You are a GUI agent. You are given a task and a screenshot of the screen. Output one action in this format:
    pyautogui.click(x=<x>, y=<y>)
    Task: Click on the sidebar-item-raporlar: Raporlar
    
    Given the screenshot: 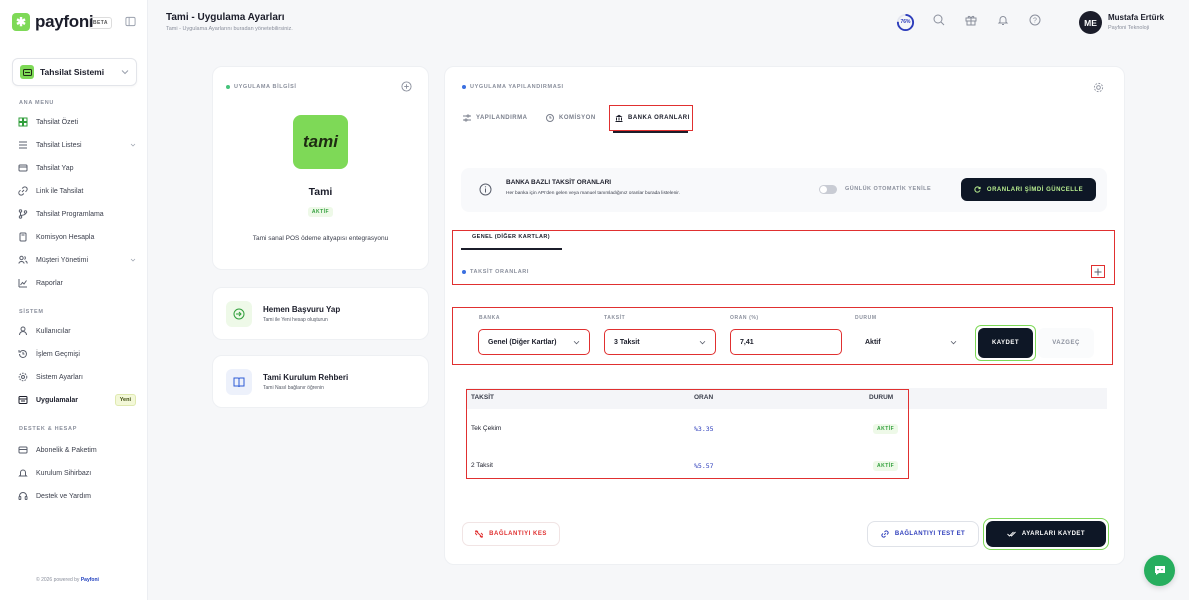 What is the action you would take?
    pyautogui.click(x=77, y=283)
    